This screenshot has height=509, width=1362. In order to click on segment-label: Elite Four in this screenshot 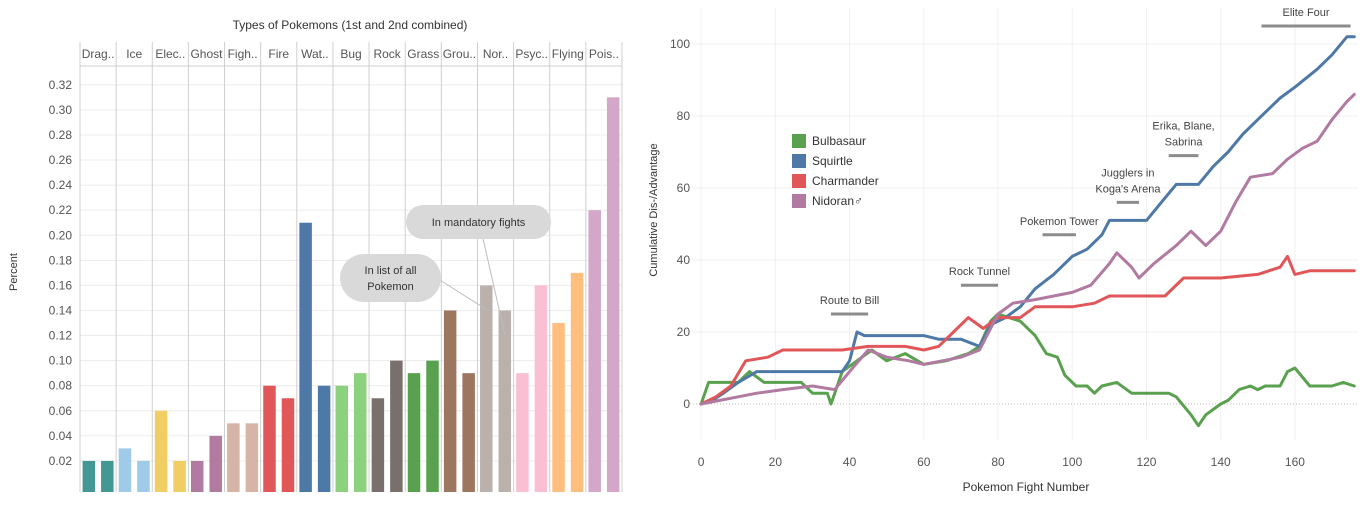, I will do `click(1306, 13)`.